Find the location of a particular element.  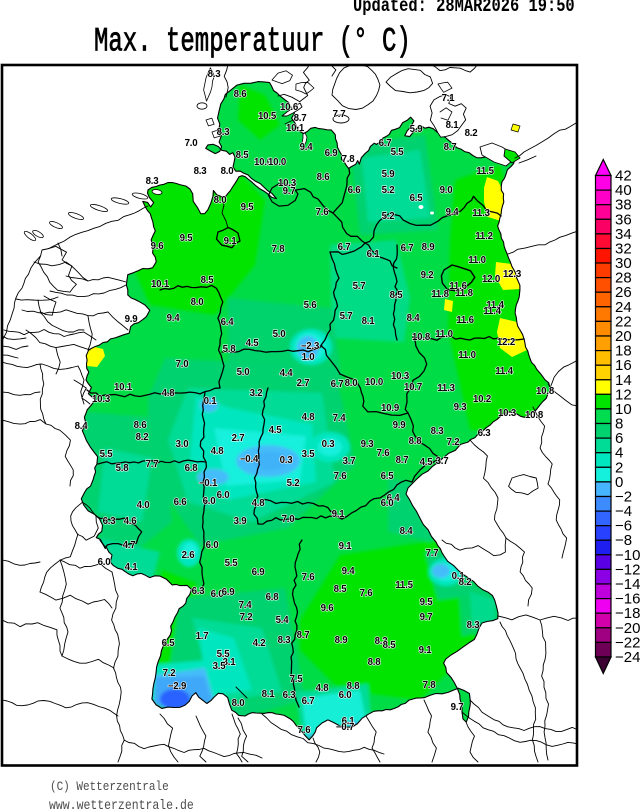

svg-text: −24 is located at coordinates (627, 657).